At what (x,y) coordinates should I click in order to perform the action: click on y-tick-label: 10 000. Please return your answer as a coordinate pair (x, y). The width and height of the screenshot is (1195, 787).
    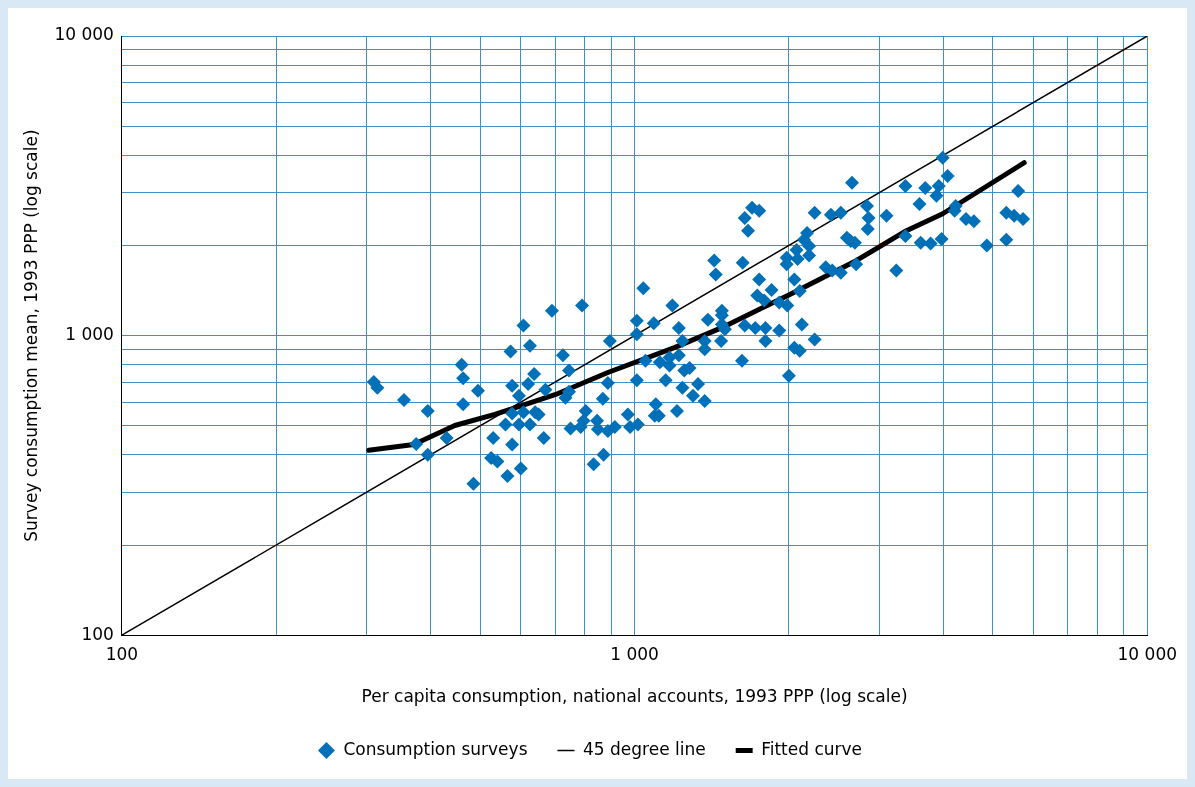
    Looking at the image, I should click on (84, 34).